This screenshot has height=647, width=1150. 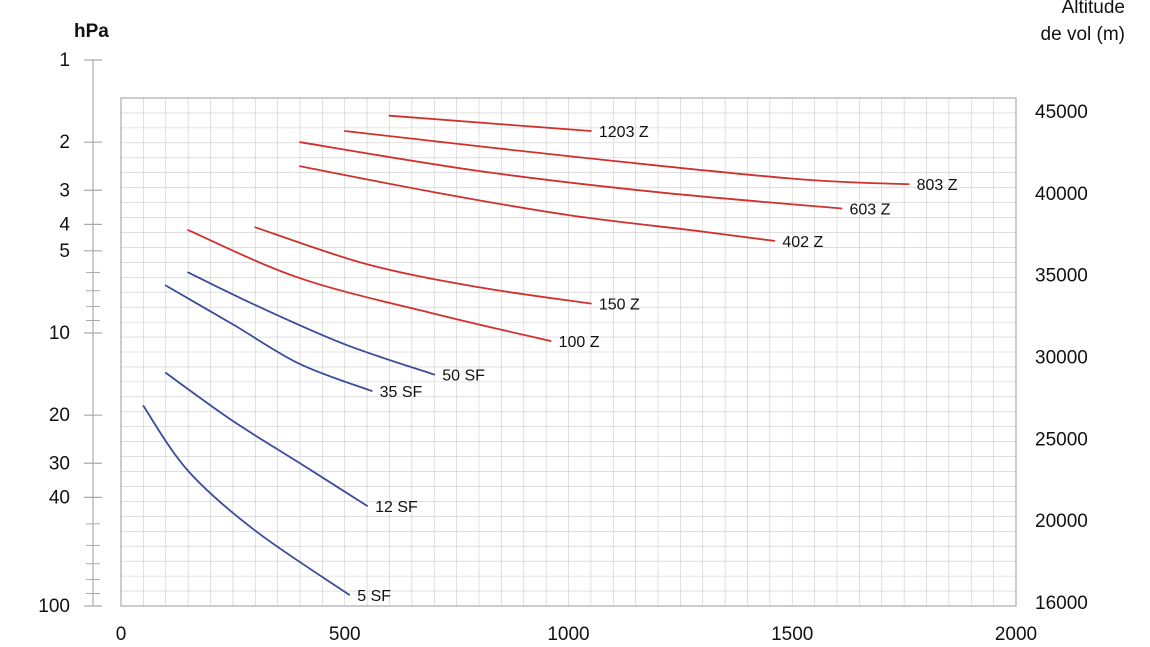 What do you see at coordinates (619, 305) in the screenshot?
I see `series-label-150-z: 150 Z` at bounding box center [619, 305].